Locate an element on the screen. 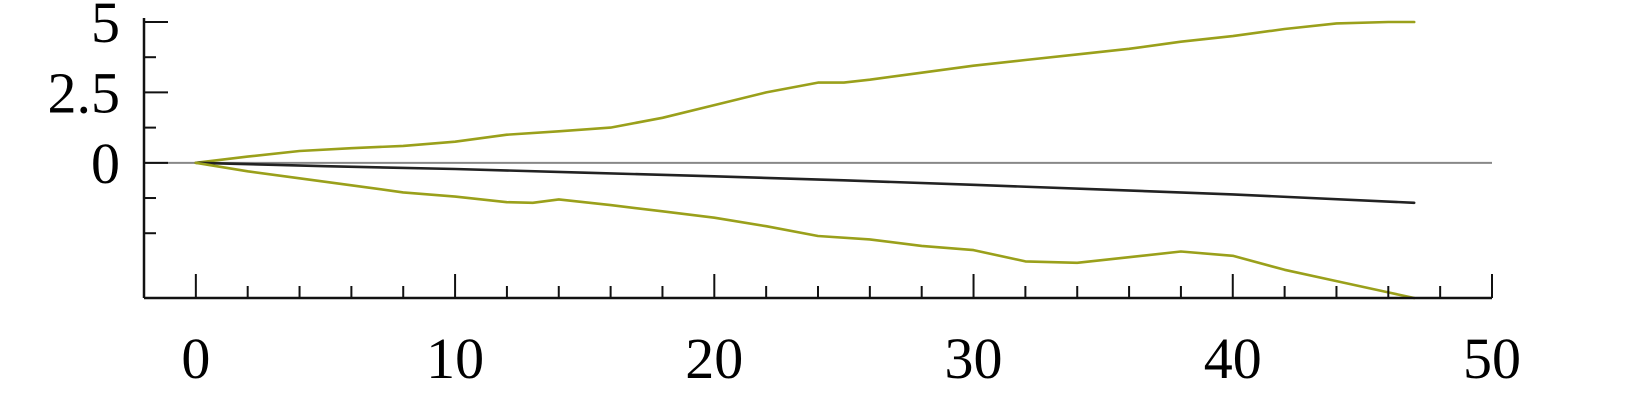 Image resolution: width=1631 pixels, height=412 pixels. x-tick-label: 0 is located at coordinates (195, 358).